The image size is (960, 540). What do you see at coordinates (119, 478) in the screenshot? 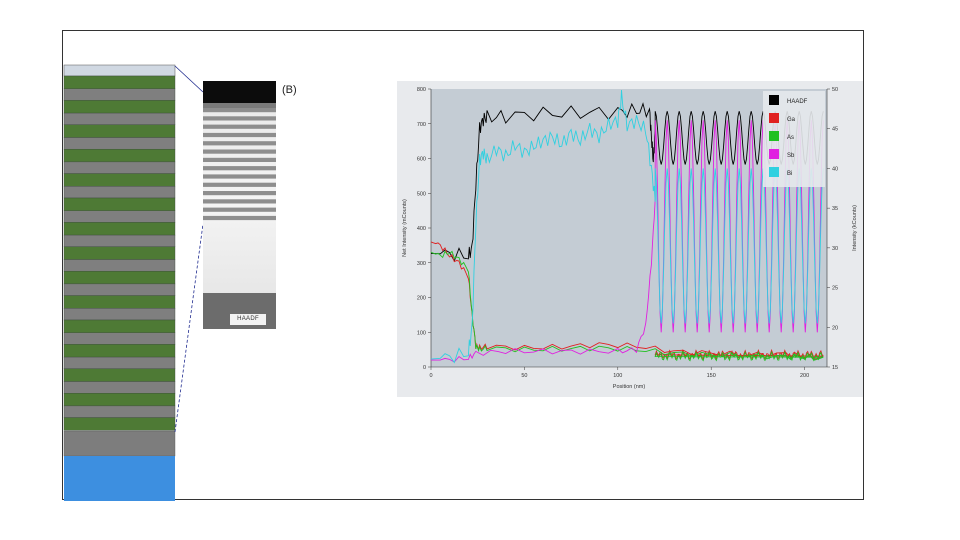
I see `substrate-layer` at bounding box center [119, 478].